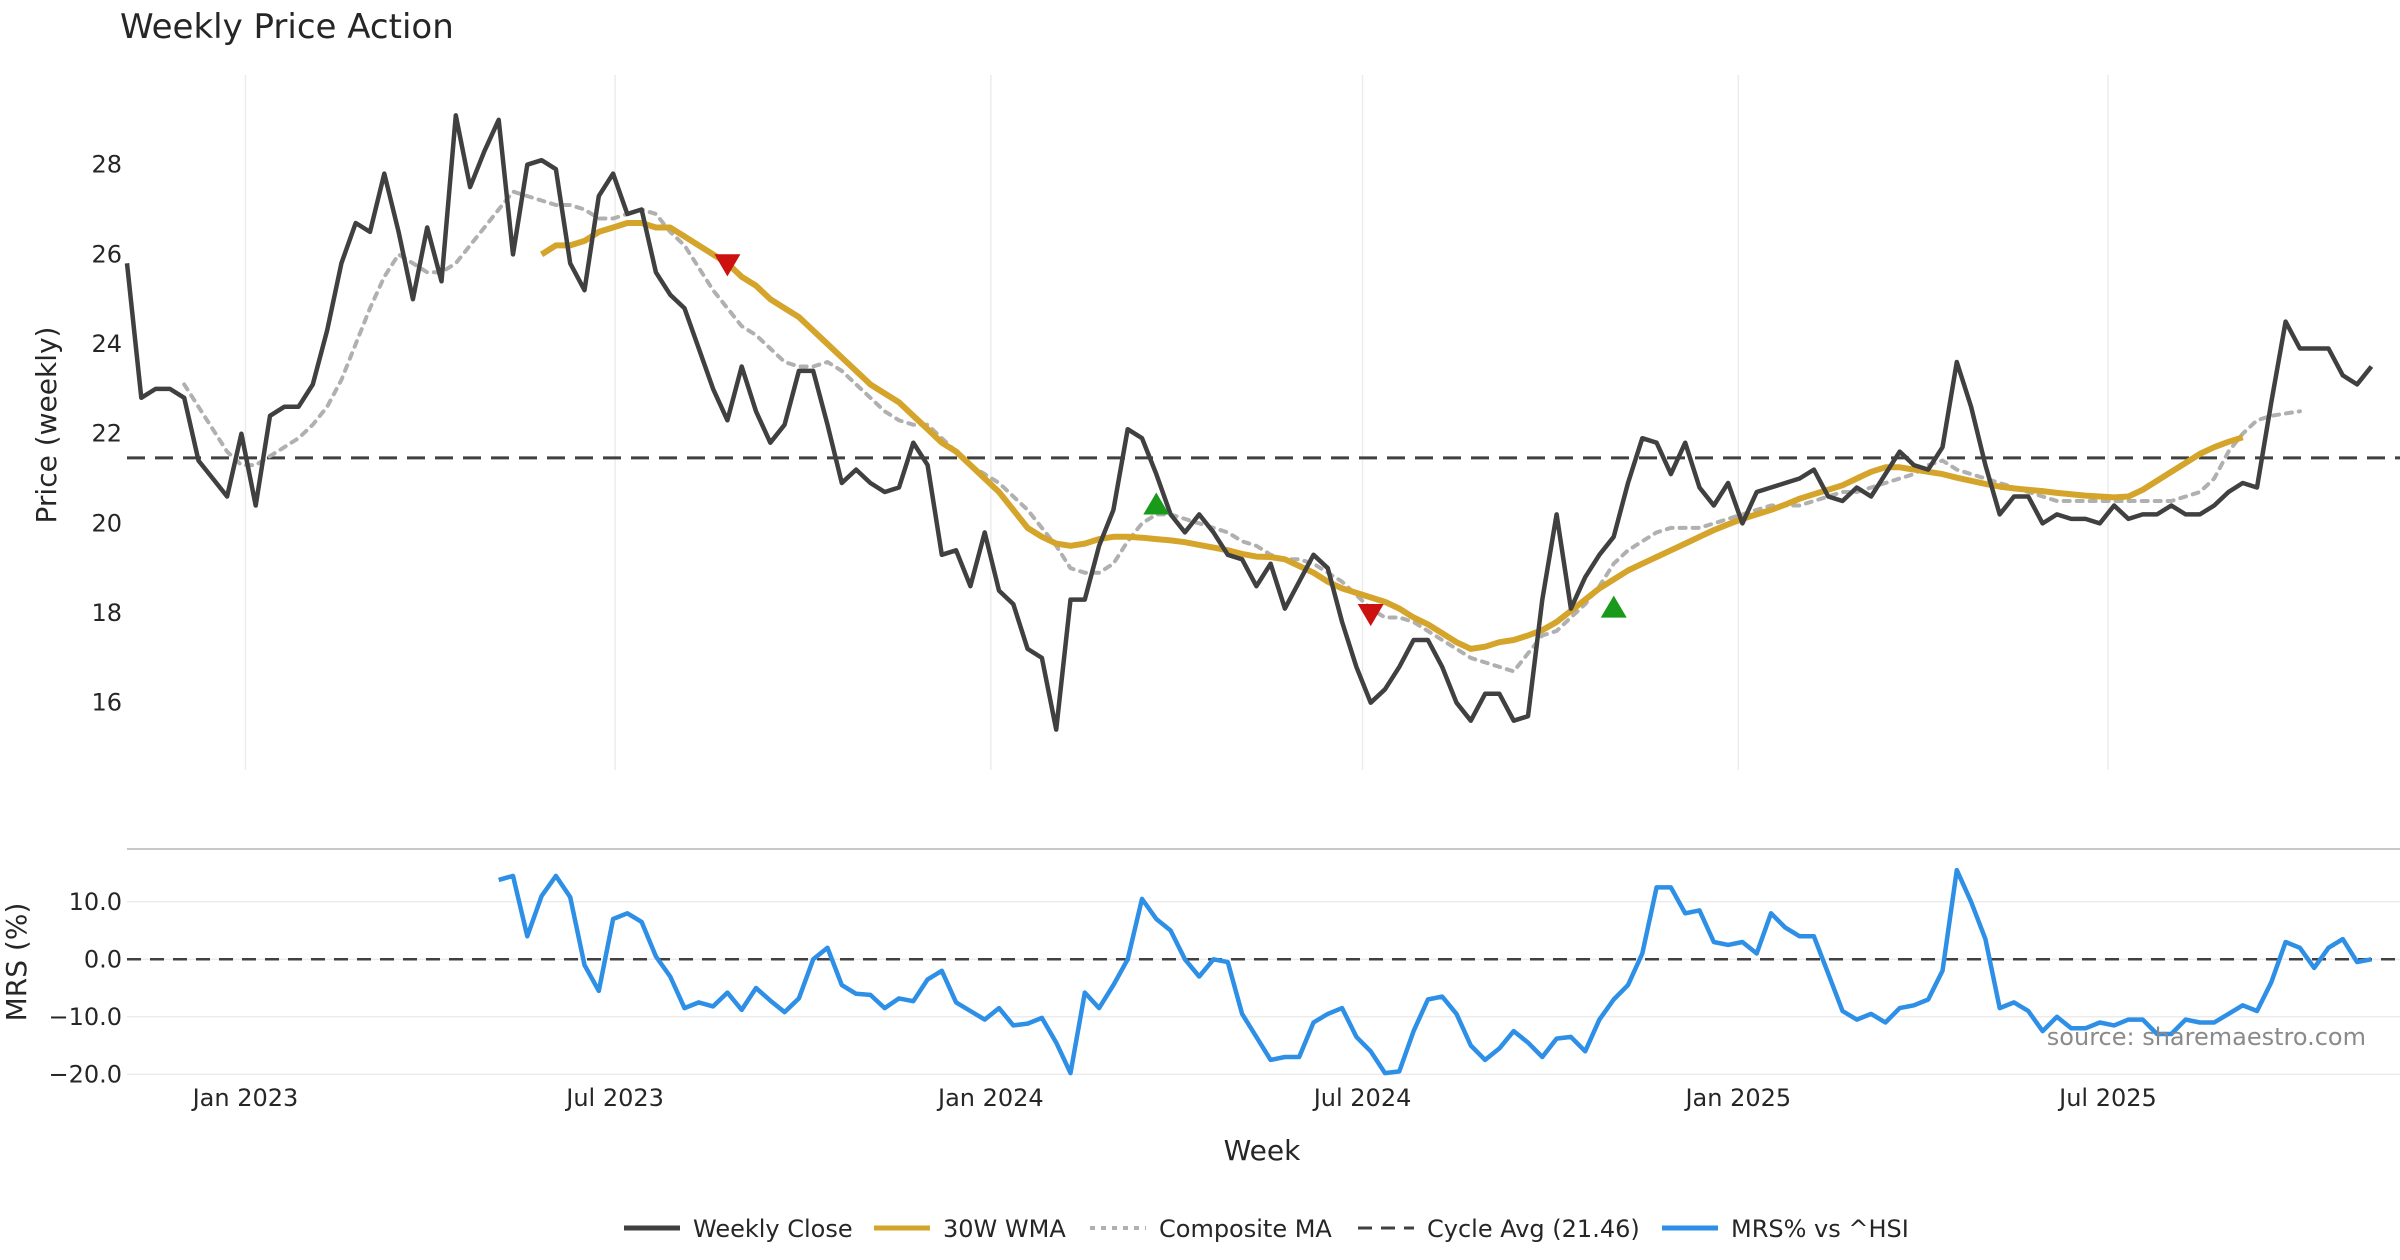 Image resolution: width=2400 pixels, height=1260 pixels. I want to click on price-y-tick-label: 22, so click(106, 434).